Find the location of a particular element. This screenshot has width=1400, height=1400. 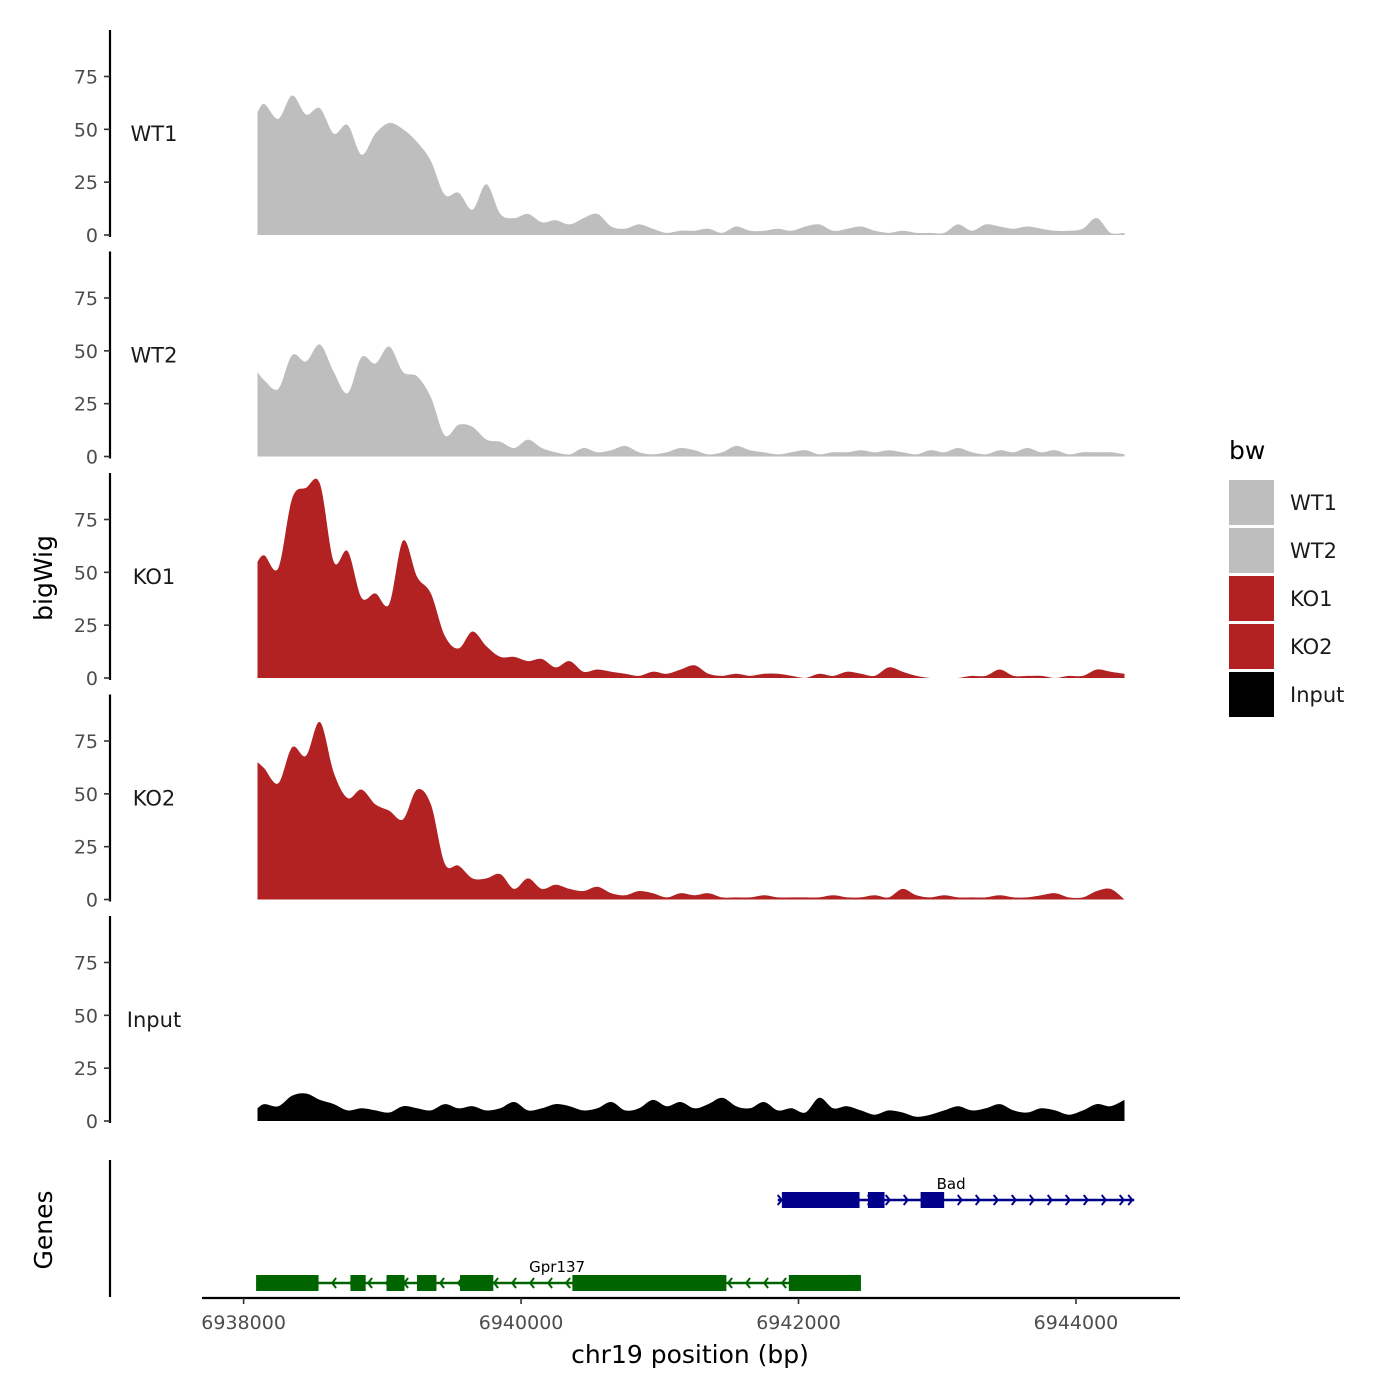

track-ko2: 0 25 50 75 KO2 is located at coordinates (599, 803).